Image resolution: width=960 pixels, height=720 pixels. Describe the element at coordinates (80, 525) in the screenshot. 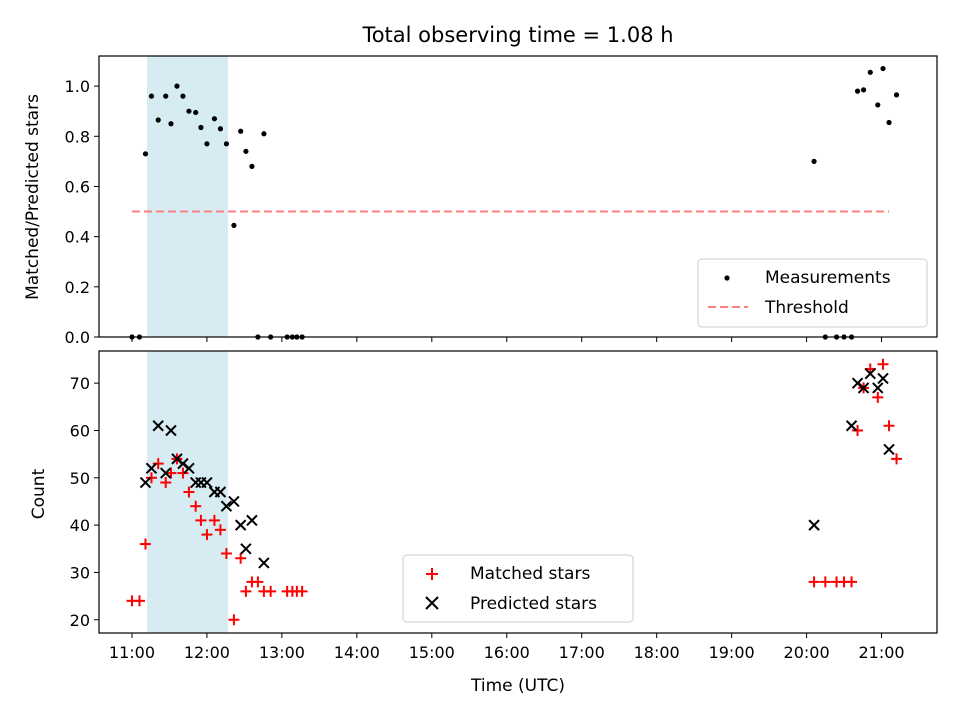

I see `y-tick-label: 40` at that location.